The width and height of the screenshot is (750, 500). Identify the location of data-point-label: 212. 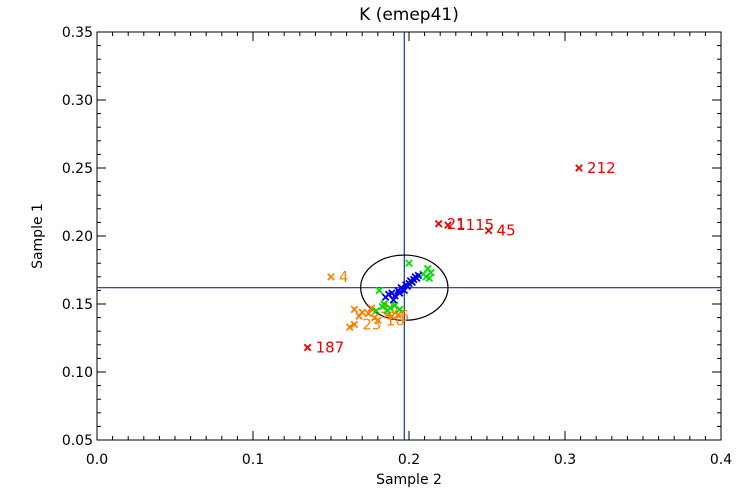
(601, 168).